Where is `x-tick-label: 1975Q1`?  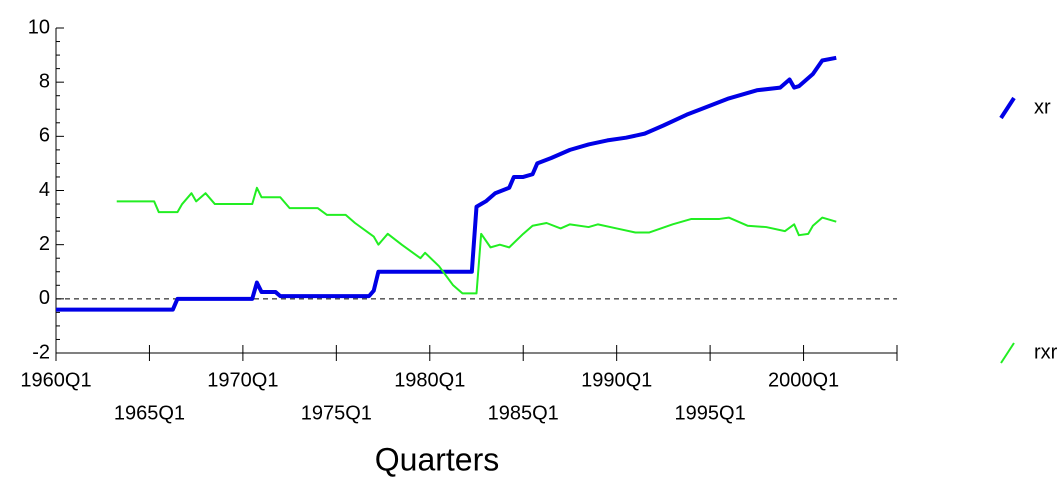 x-tick-label: 1975Q1 is located at coordinates (336, 413).